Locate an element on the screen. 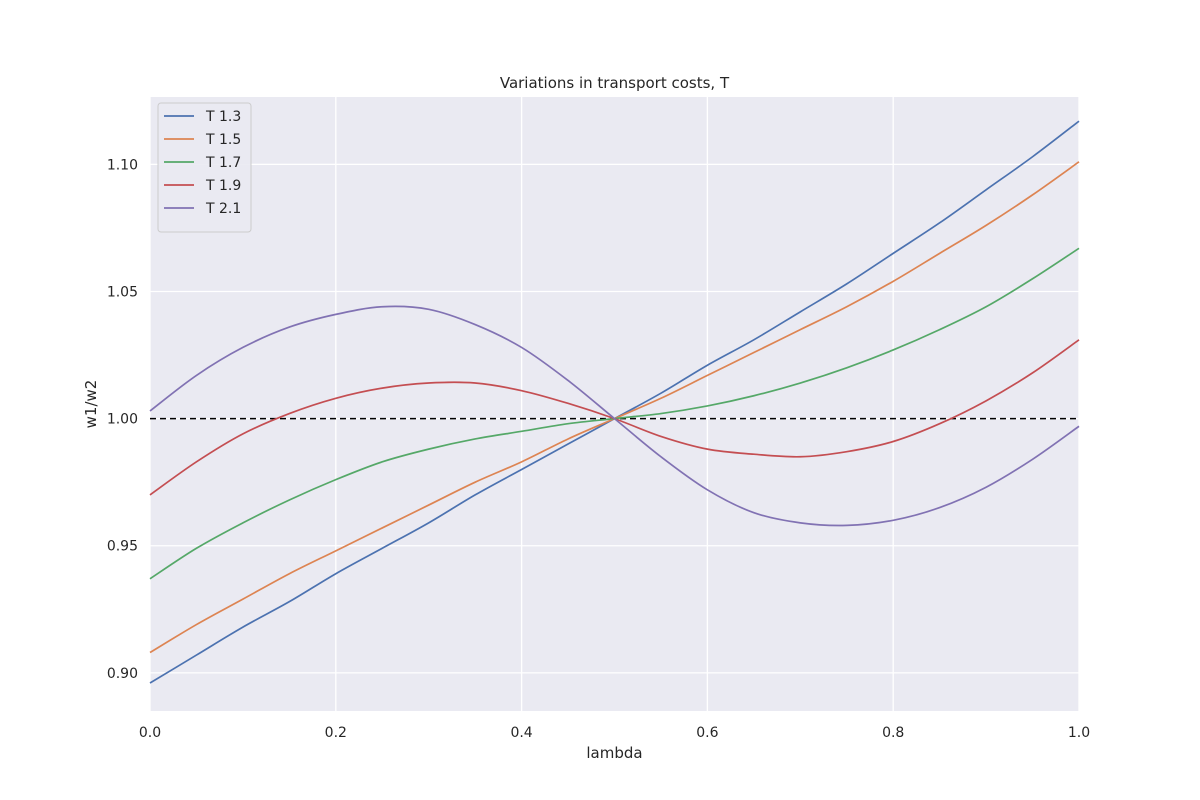 This screenshot has width=1200, height=800. x-tick-label: 0.4 is located at coordinates (521, 733).